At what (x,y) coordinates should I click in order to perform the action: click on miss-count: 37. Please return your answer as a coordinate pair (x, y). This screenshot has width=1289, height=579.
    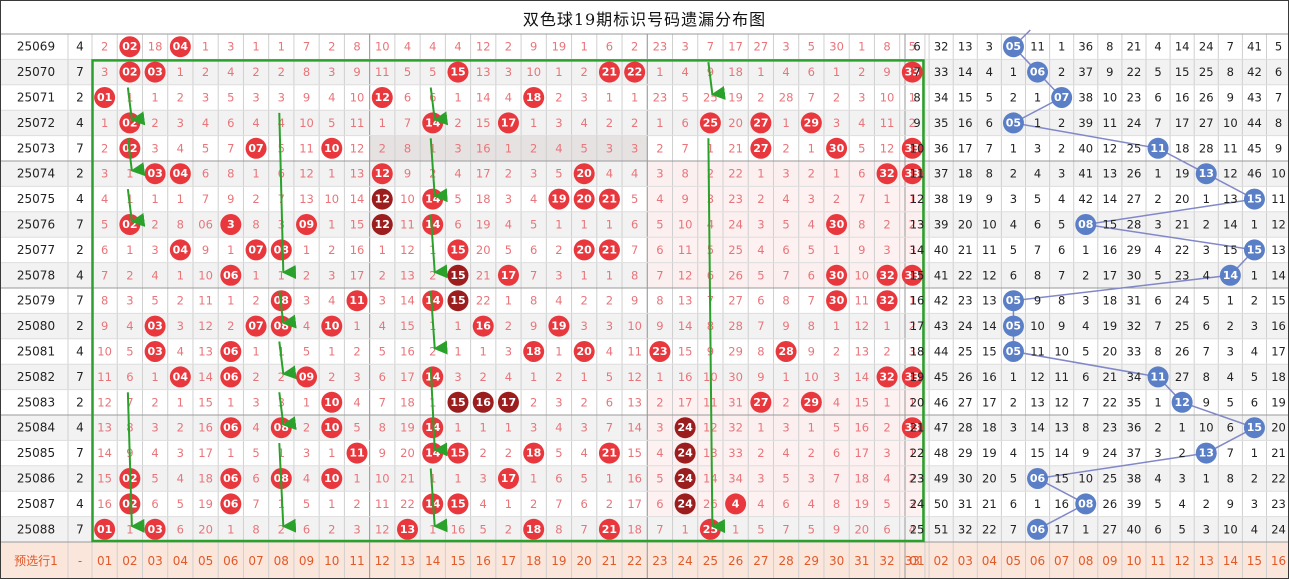
    Looking at the image, I should click on (941, 174).